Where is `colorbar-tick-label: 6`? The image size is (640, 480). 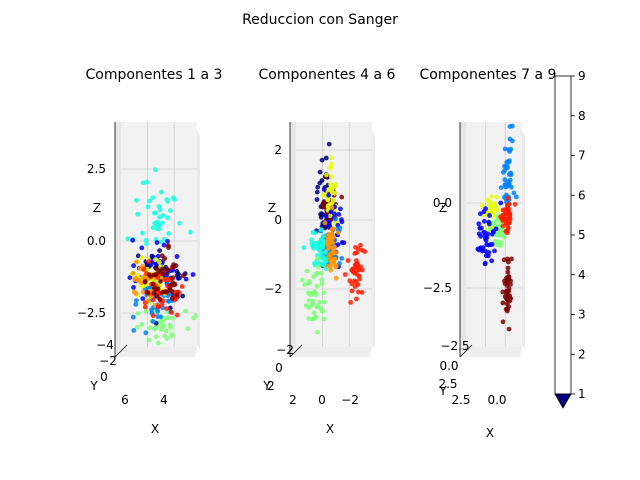 colorbar-tick-label: 6 is located at coordinates (582, 195).